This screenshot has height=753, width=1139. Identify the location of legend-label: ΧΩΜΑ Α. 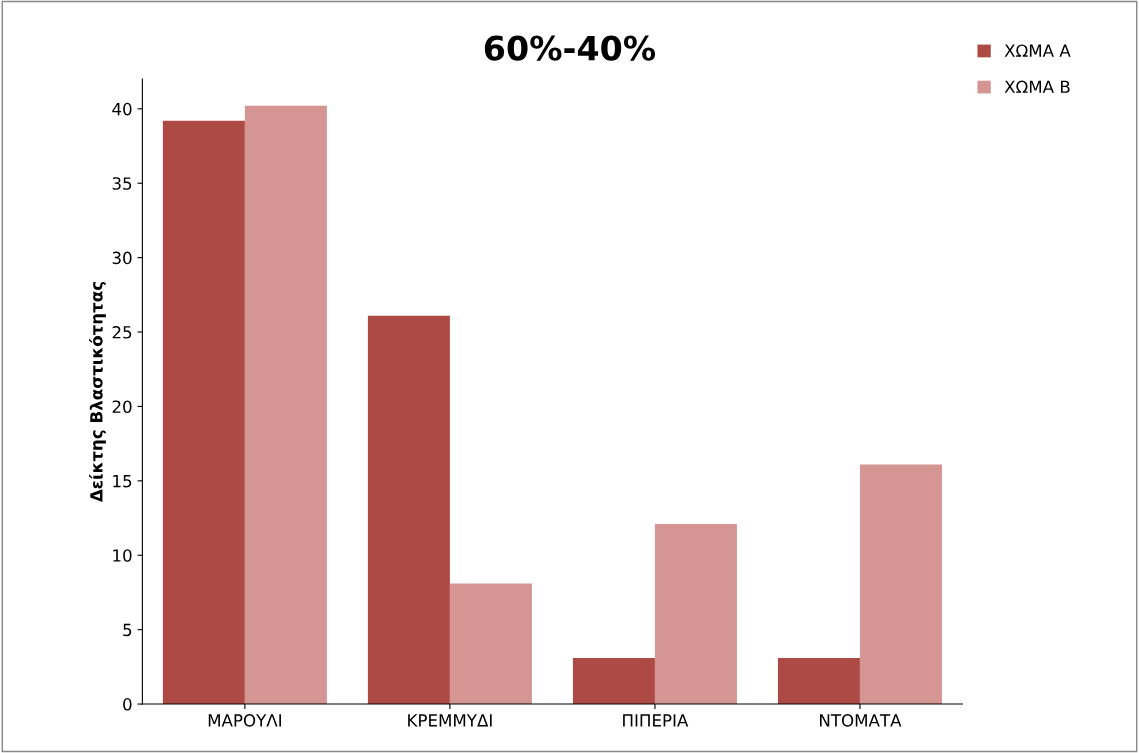
(1037, 50).